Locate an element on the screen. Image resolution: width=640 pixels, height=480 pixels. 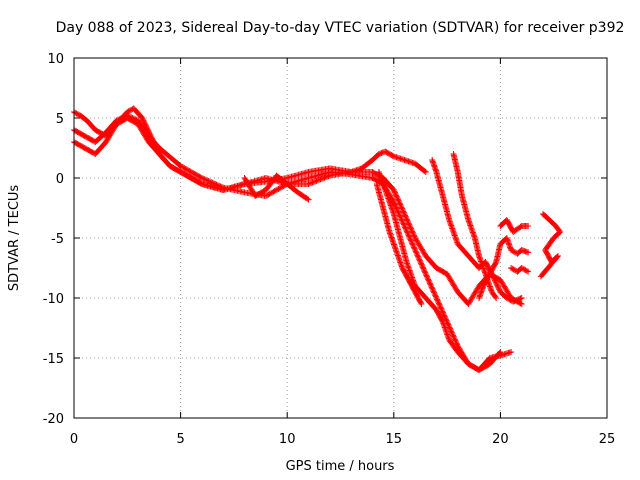
series-track-g is located at coordinates (475, 226).